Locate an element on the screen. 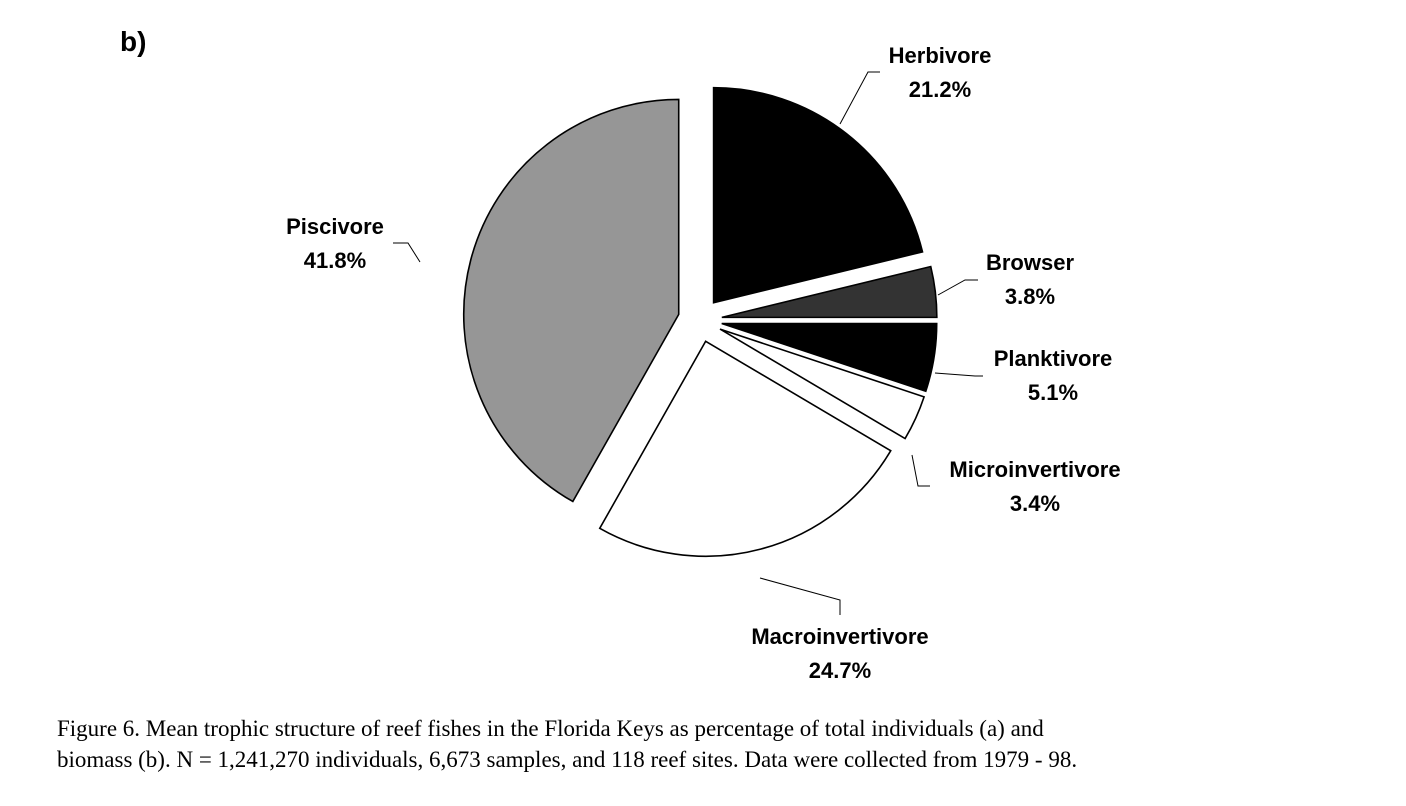  slice-value-planktivore: 5.1% is located at coordinates (1053, 392).